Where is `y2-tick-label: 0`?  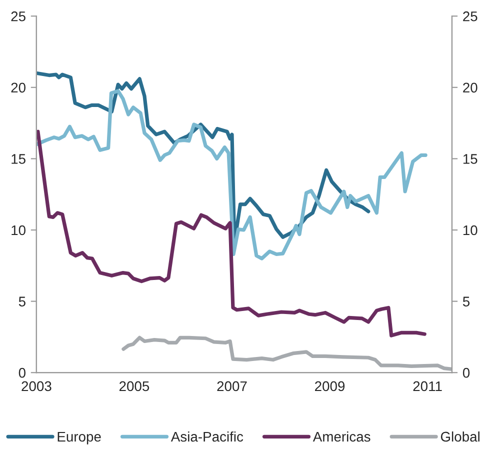 y2-tick-label: 0 is located at coordinates (466, 373).